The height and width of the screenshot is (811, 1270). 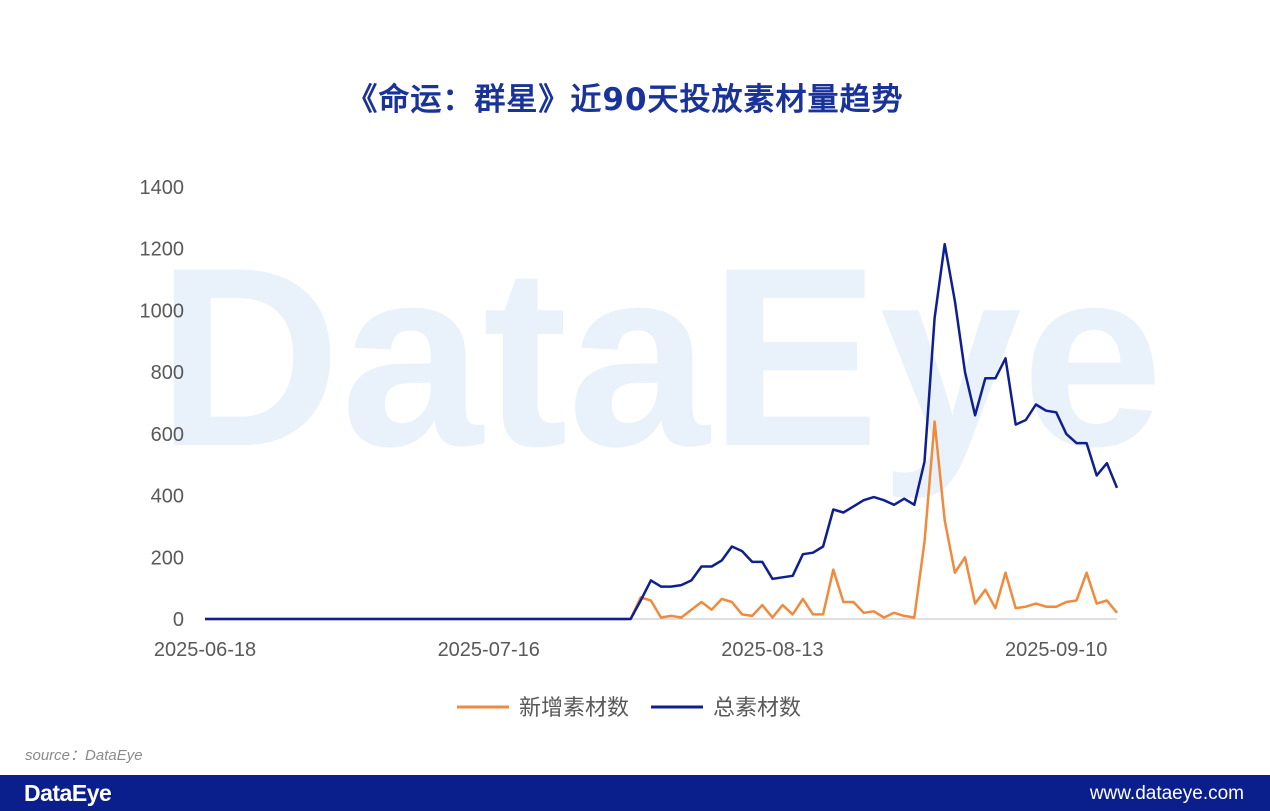 I want to click on source-label: source：DataEye, so click(x=84, y=755).